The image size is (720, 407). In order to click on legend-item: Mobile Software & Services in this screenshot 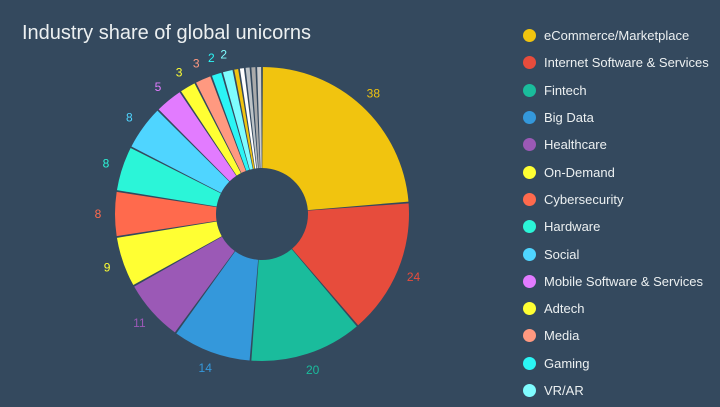, I will do `click(616, 281)`.